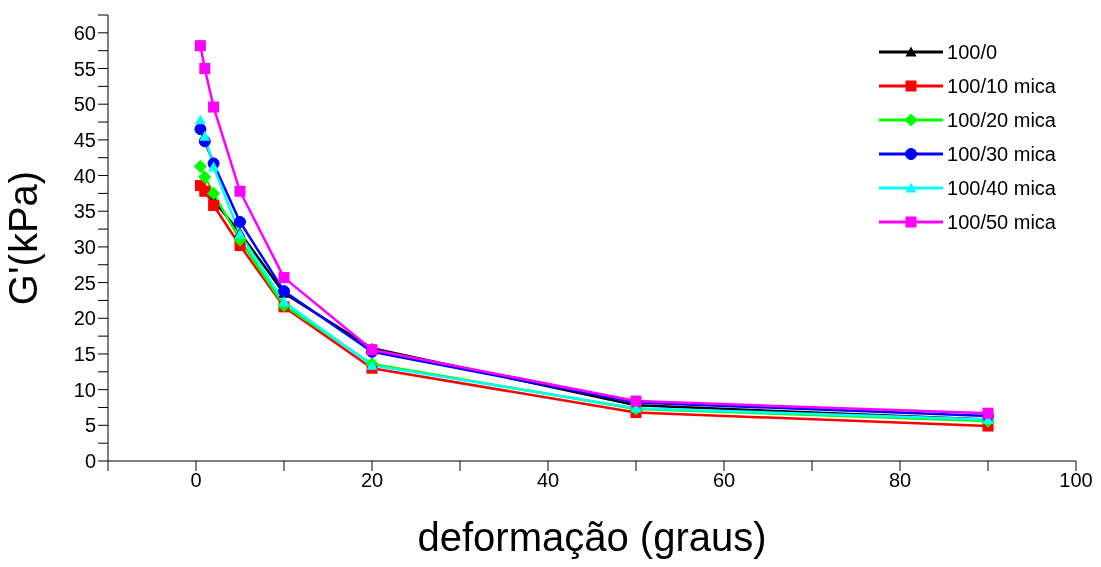 The width and height of the screenshot is (1101, 567). Describe the element at coordinates (900, 480) in the screenshot. I see `x-tick-label: 80` at that location.